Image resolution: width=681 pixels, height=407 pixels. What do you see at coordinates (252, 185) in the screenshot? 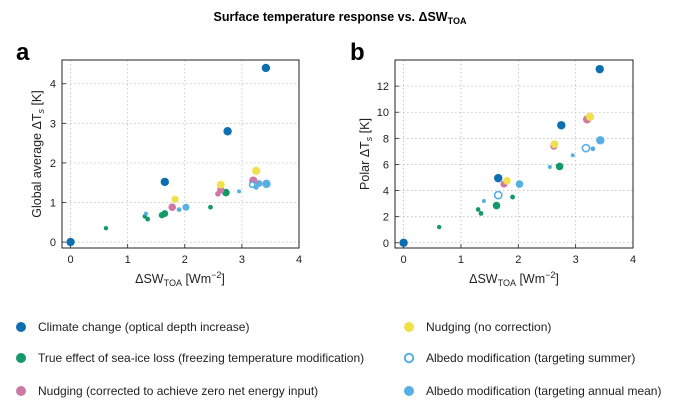
I see `panel-a-point-albedo-summer` at bounding box center [252, 185].